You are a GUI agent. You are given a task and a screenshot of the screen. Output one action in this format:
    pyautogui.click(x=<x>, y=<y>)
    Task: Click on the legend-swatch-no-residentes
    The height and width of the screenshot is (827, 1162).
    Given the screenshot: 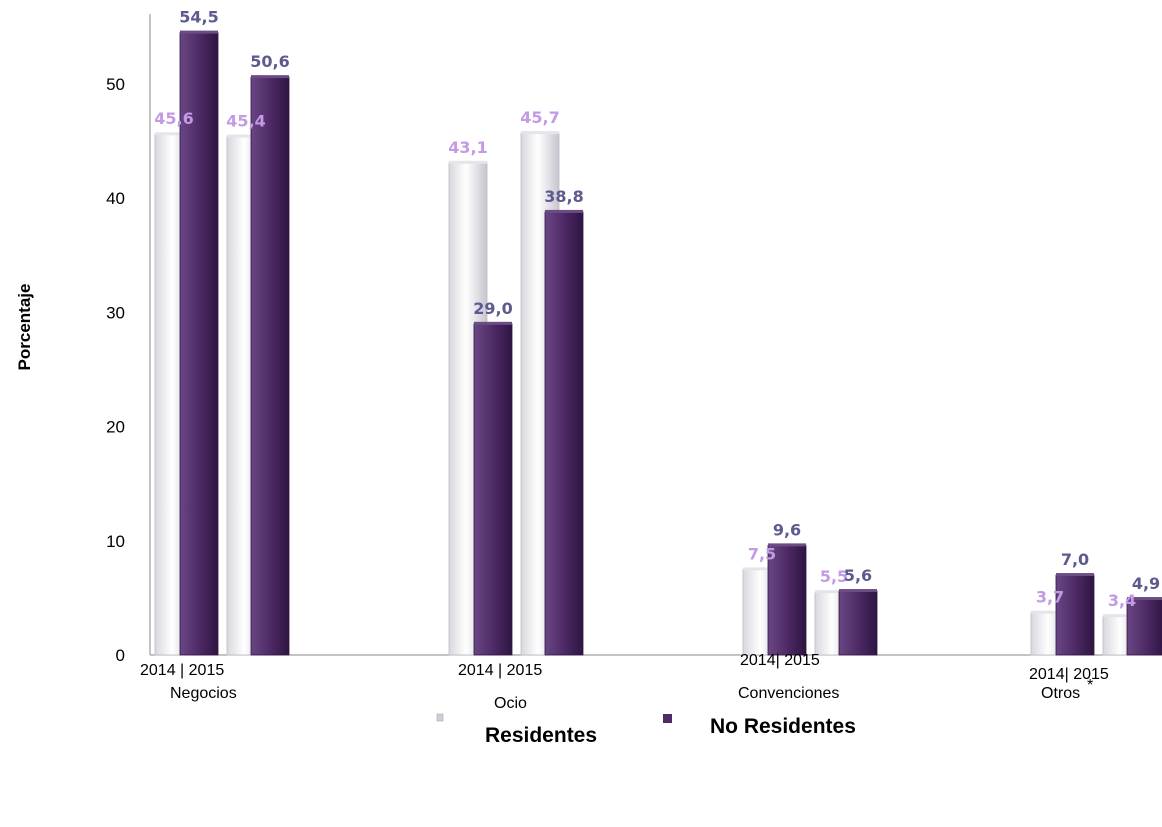 What is the action you would take?
    pyautogui.click(x=667, y=718)
    